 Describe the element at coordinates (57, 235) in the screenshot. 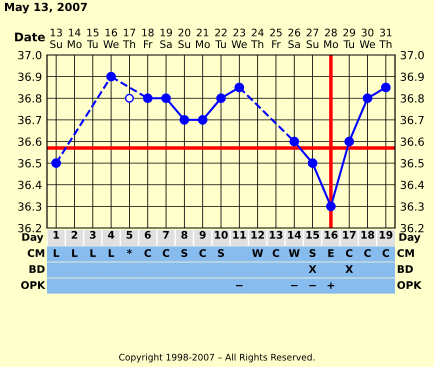

I see `x2-tick-label: 1` at that location.